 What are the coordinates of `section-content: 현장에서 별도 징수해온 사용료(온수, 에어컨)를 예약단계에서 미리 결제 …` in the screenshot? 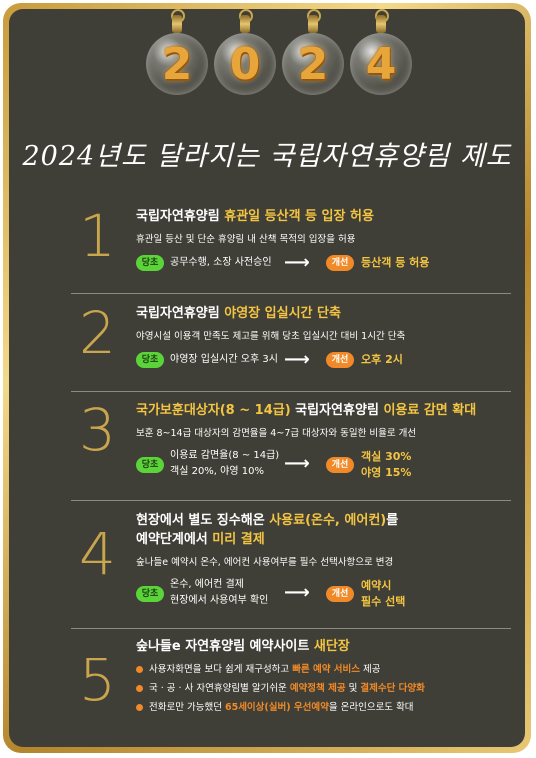 It's located at (326, 561).